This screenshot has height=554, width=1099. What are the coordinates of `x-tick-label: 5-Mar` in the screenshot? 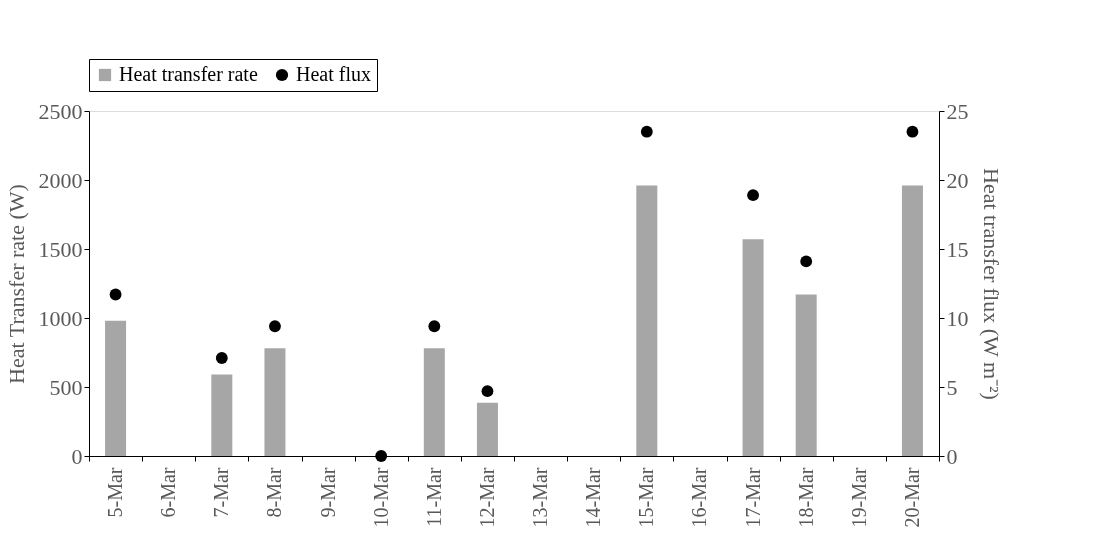 It's located at (115, 492).